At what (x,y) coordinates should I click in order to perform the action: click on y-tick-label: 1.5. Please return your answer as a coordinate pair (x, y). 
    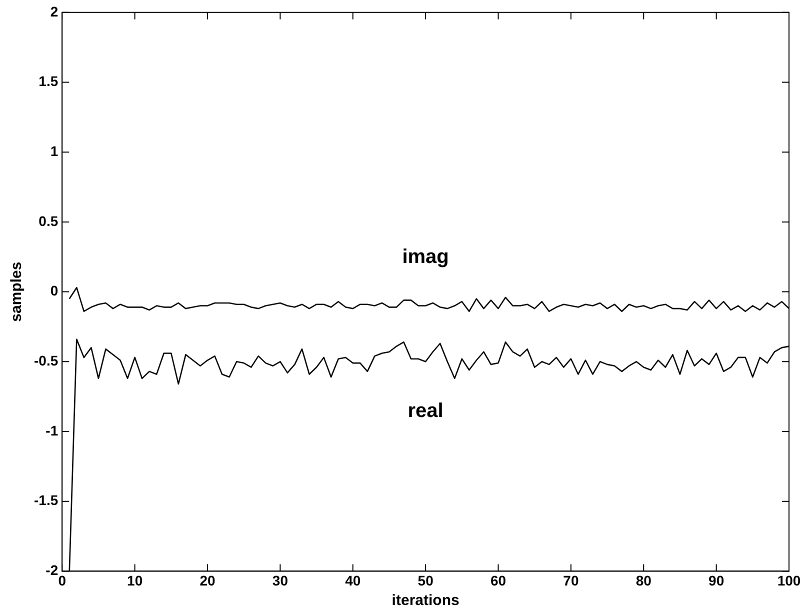
    Looking at the image, I should click on (48, 81).